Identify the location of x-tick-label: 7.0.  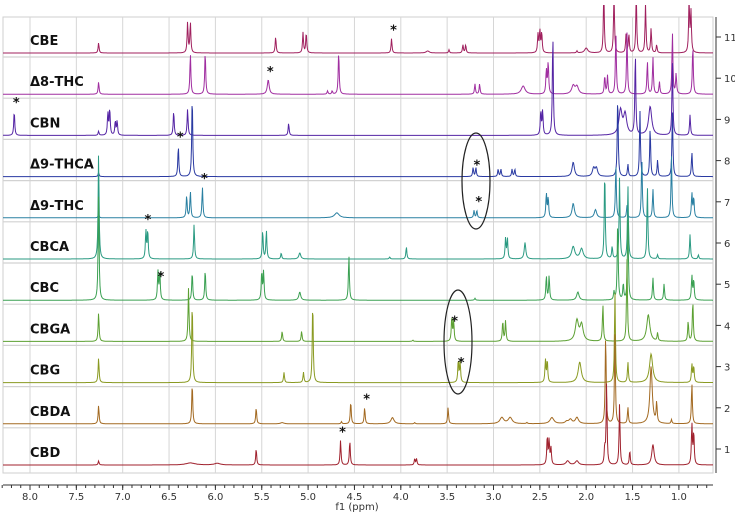
(123, 497).